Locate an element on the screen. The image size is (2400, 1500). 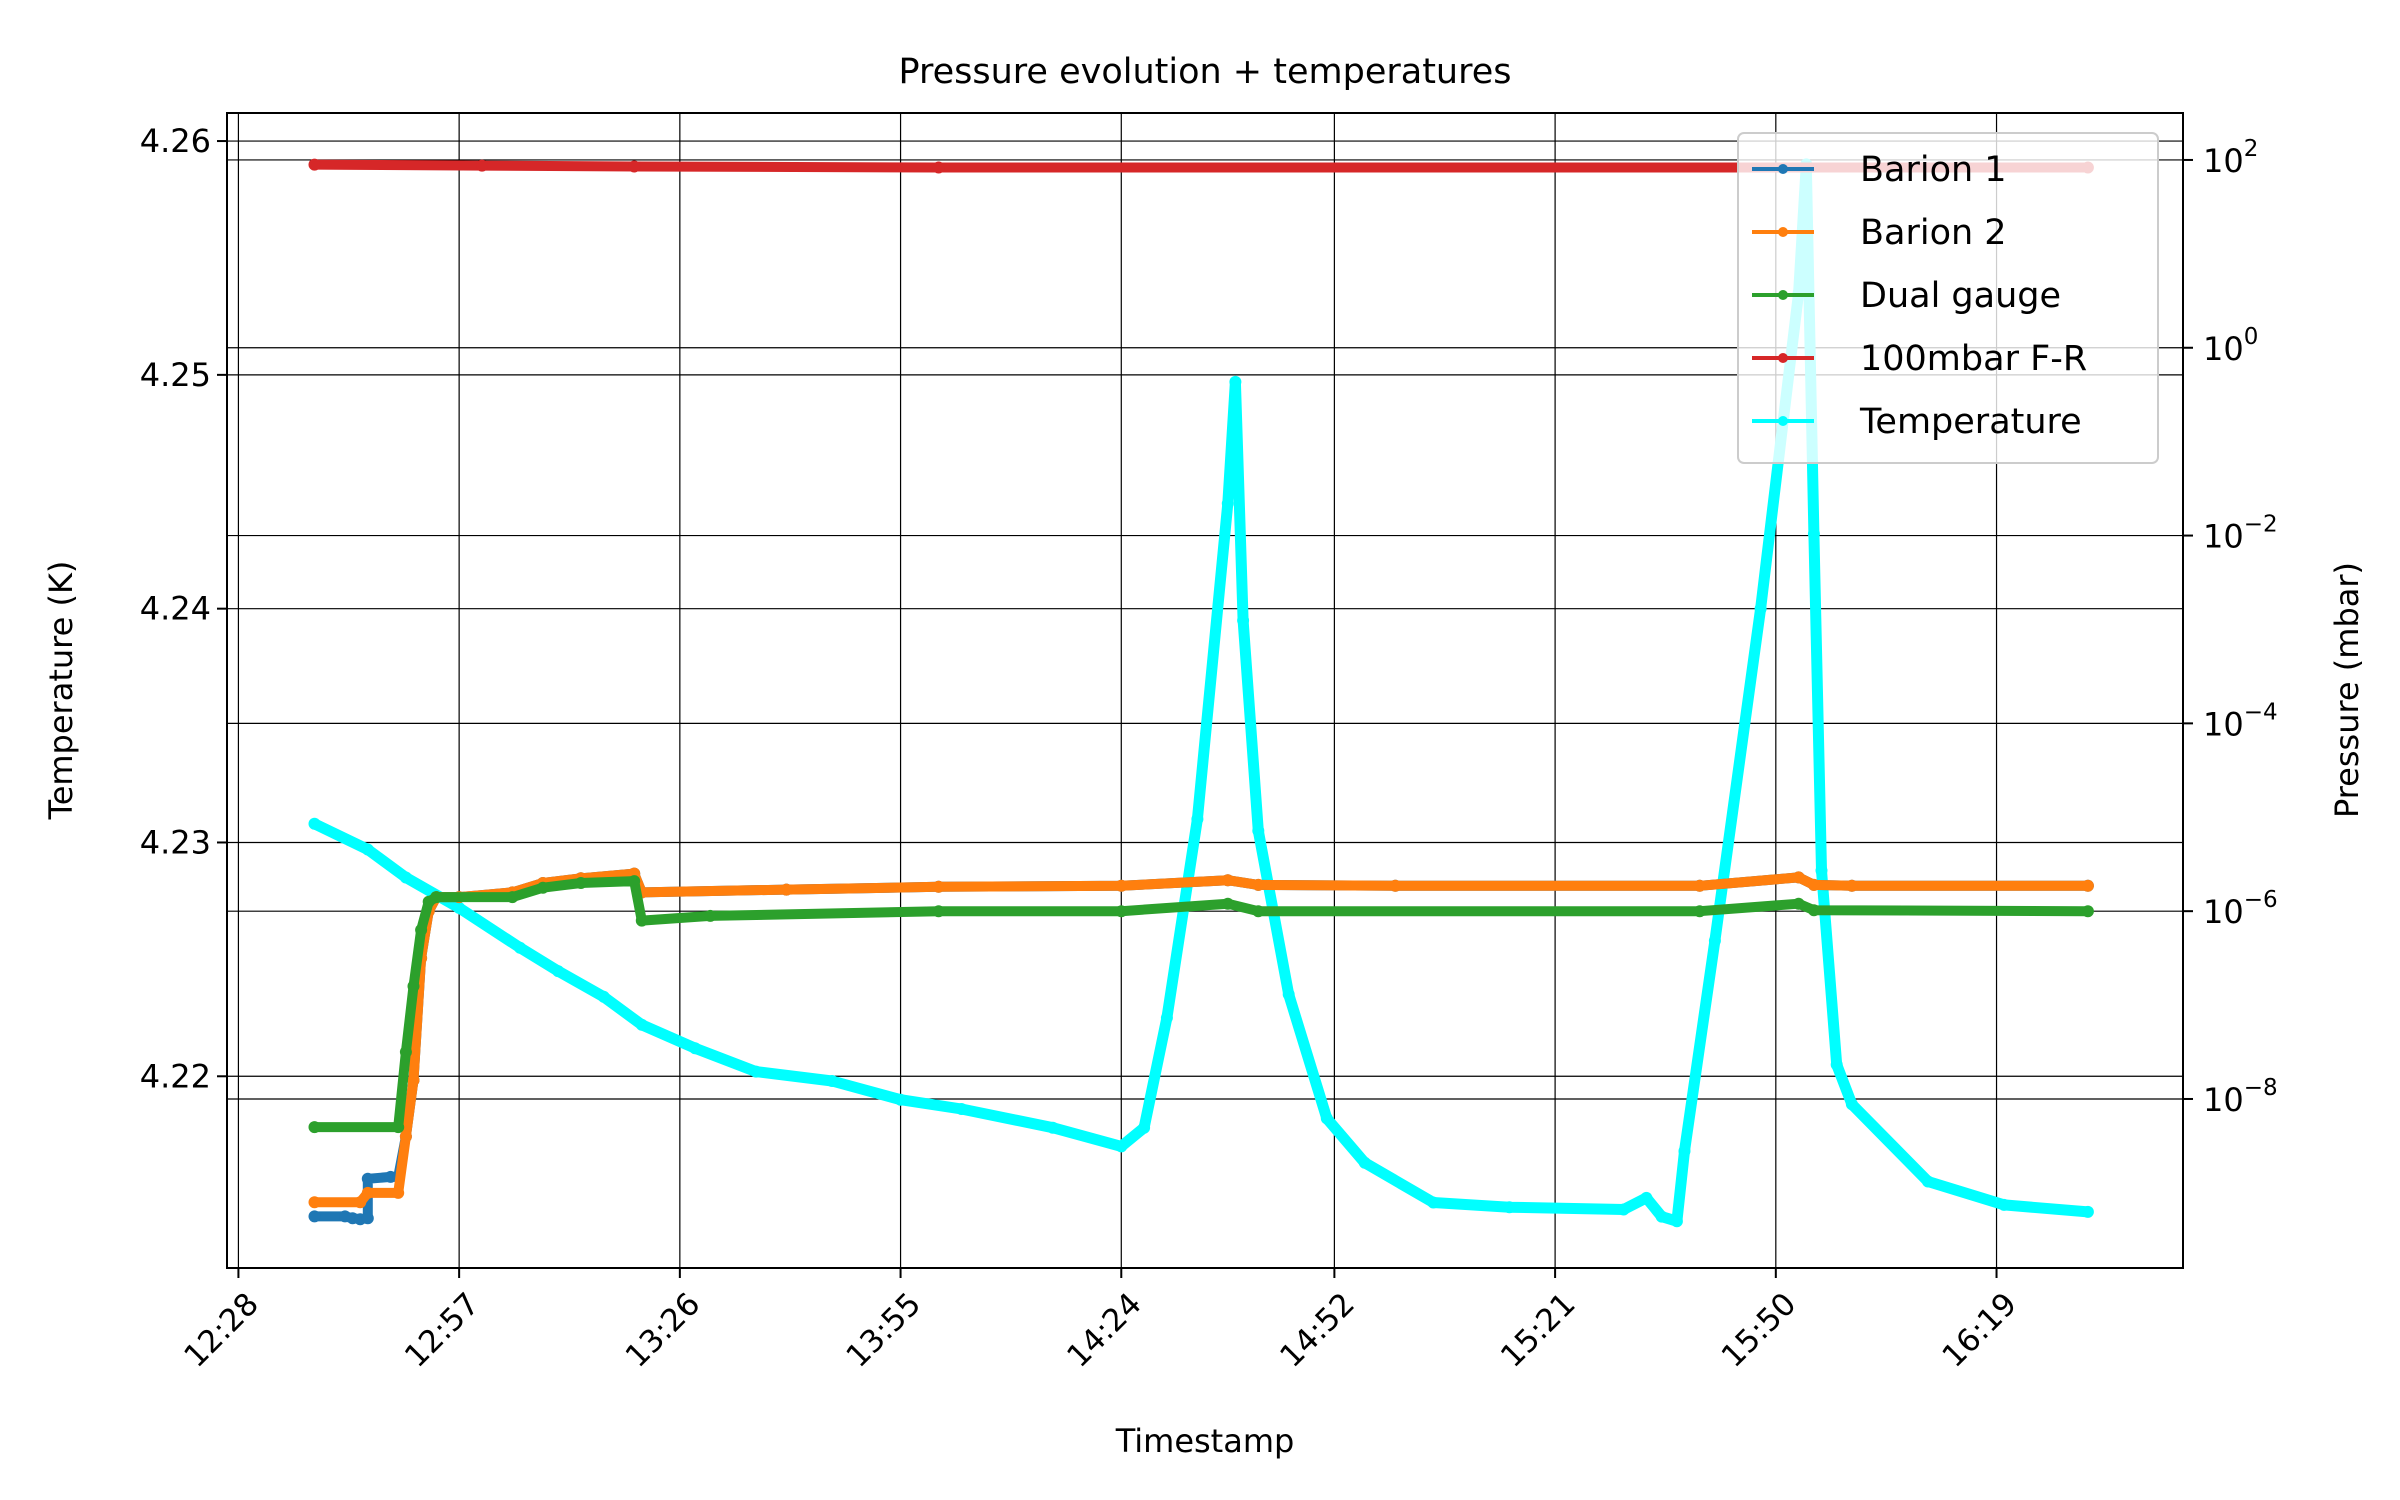
y-left-tick-label: 4.26 is located at coordinates (175, 141).